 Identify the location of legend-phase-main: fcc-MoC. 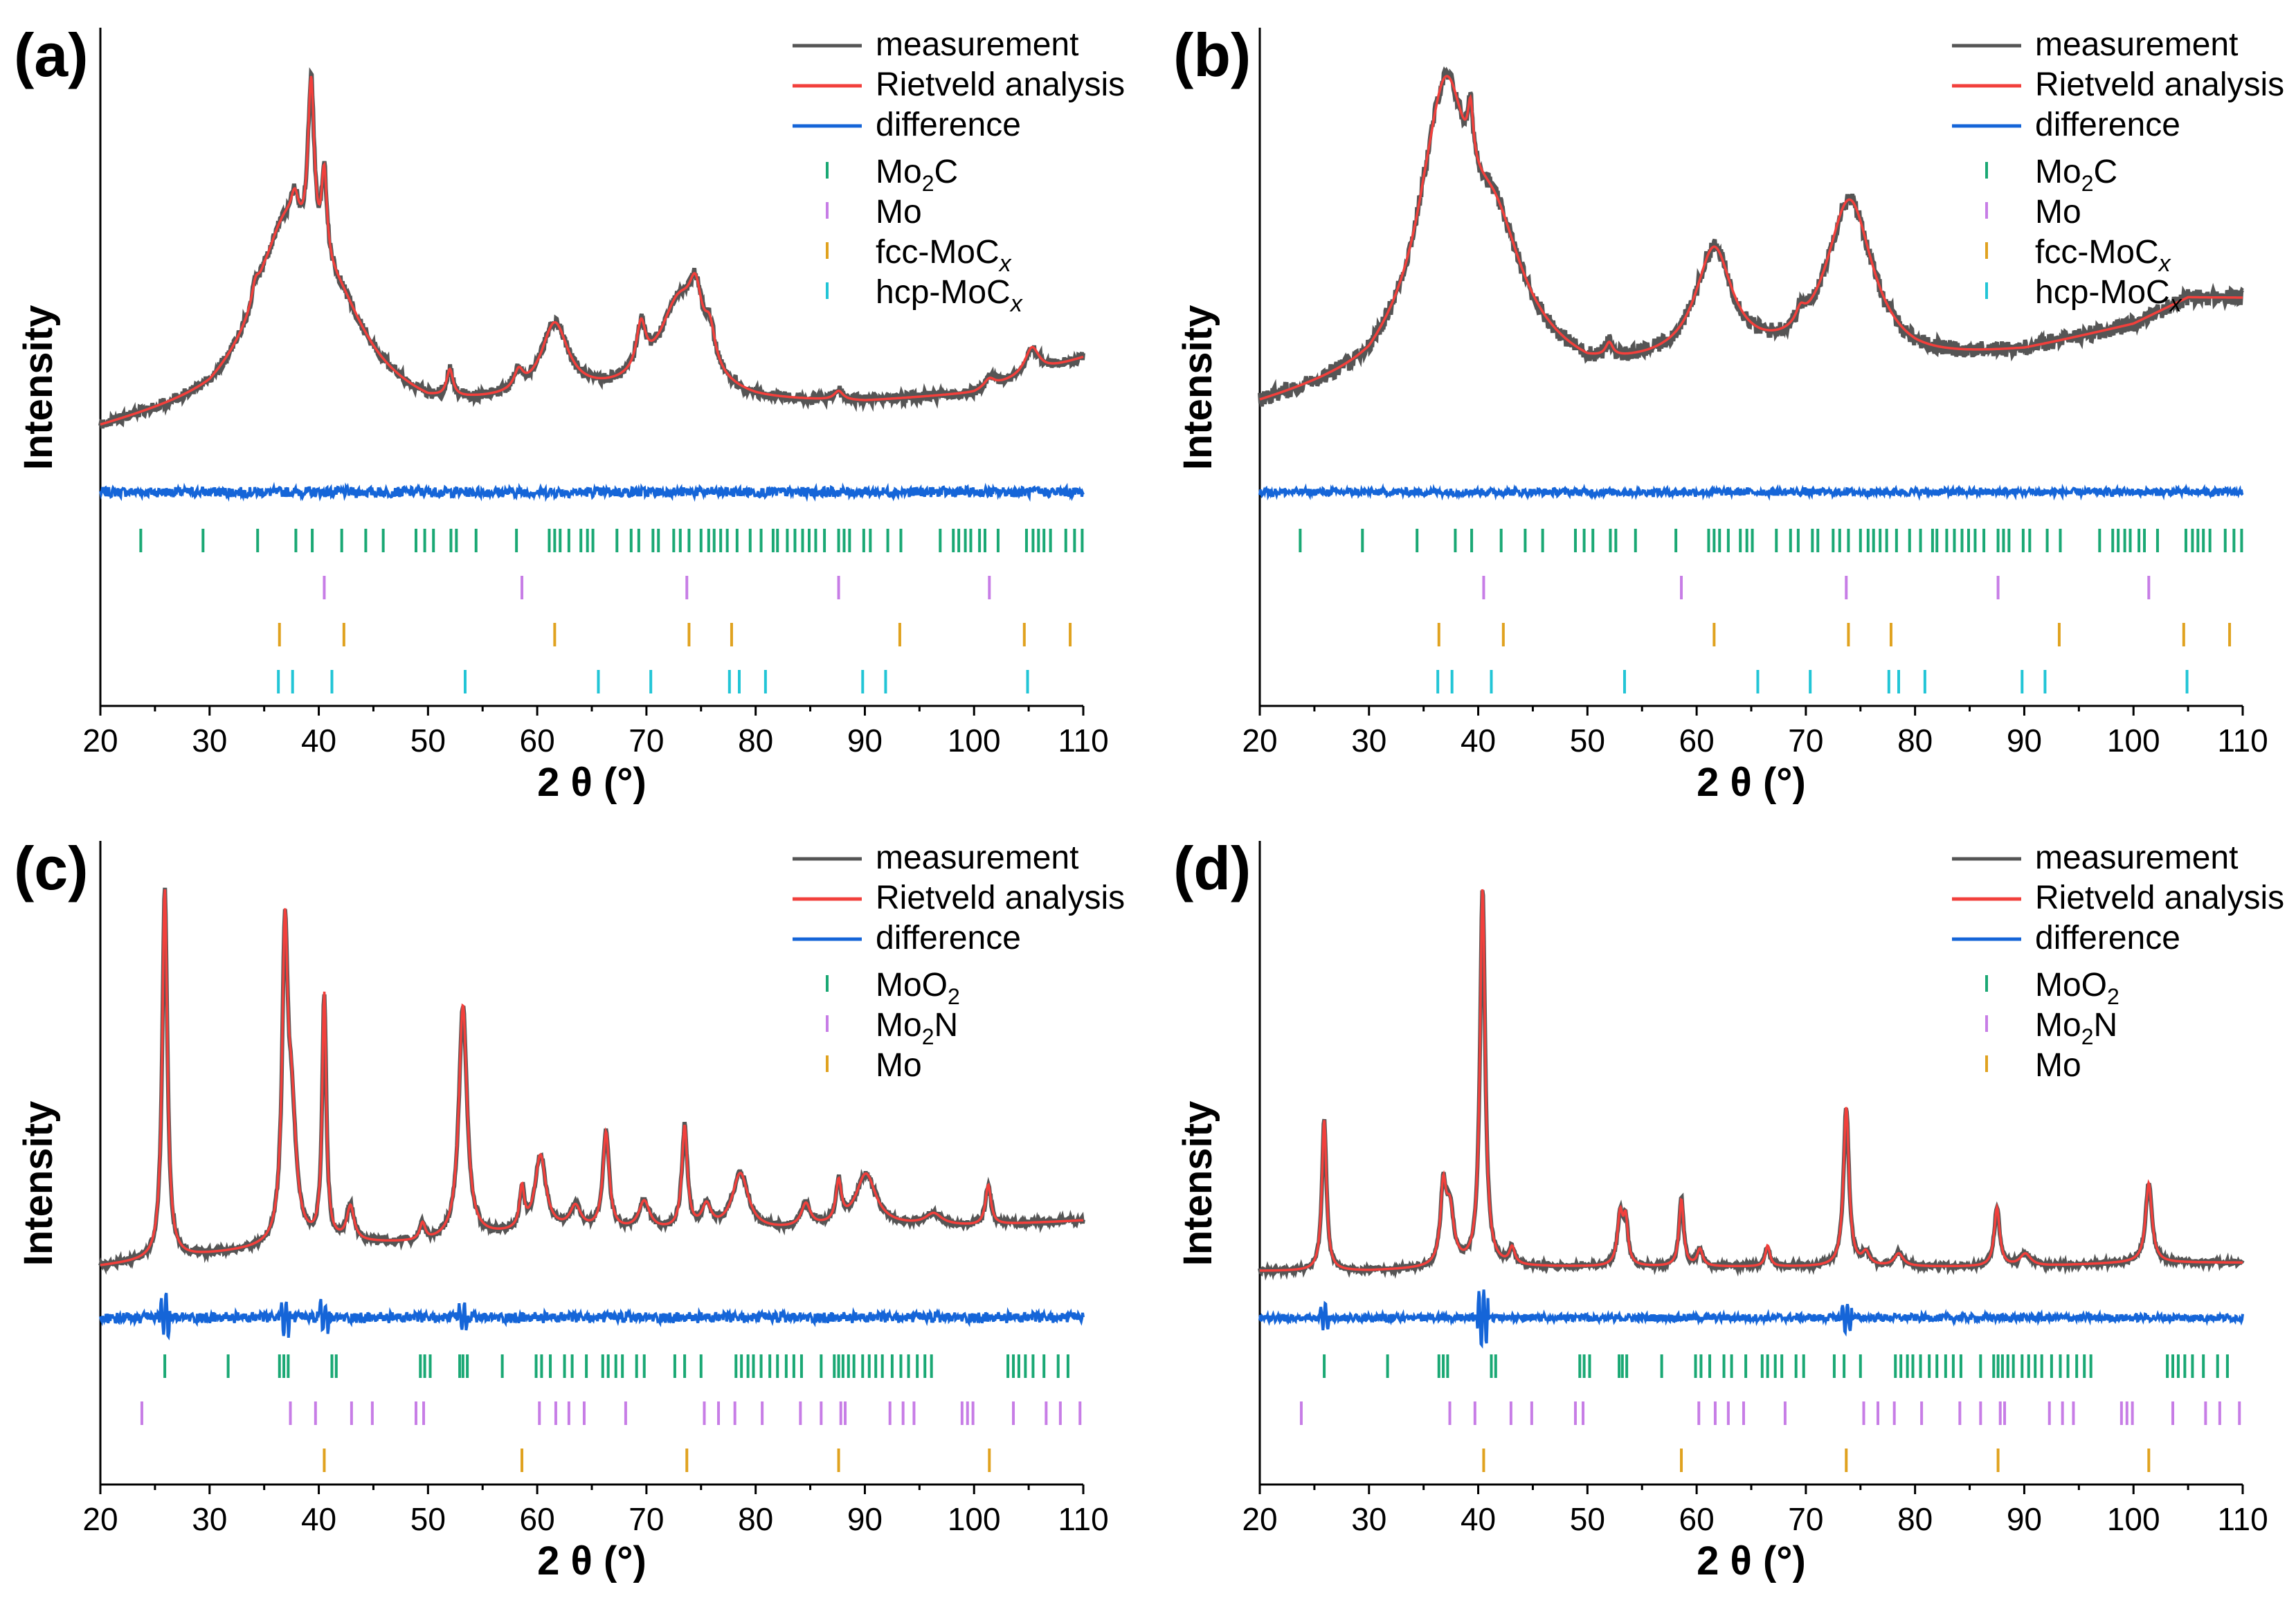
(938, 252).